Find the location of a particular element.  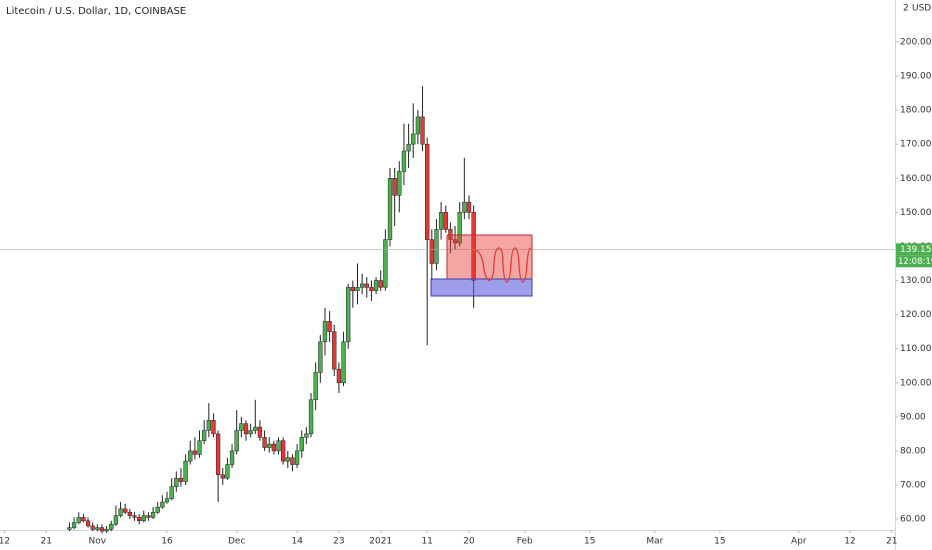

x-tick-label: 11 is located at coordinates (426, 542).